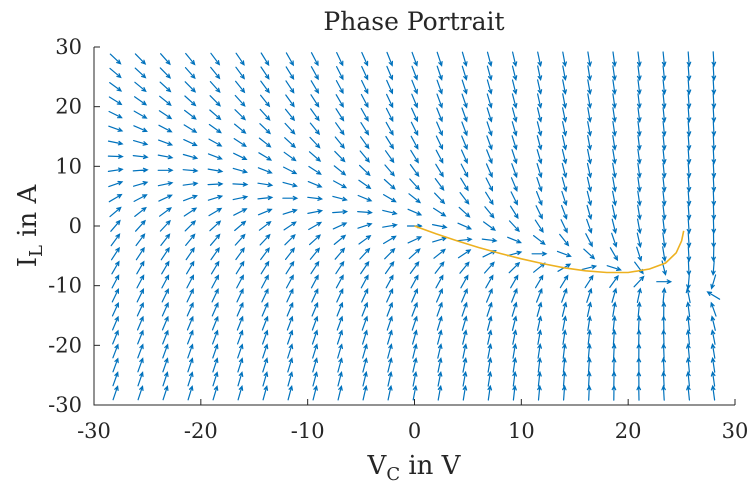 This screenshot has width=748, height=490. What do you see at coordinates (94, 431) in the screenshot?
I see `x-tick-label: -30` at bounding box center [94, 431].